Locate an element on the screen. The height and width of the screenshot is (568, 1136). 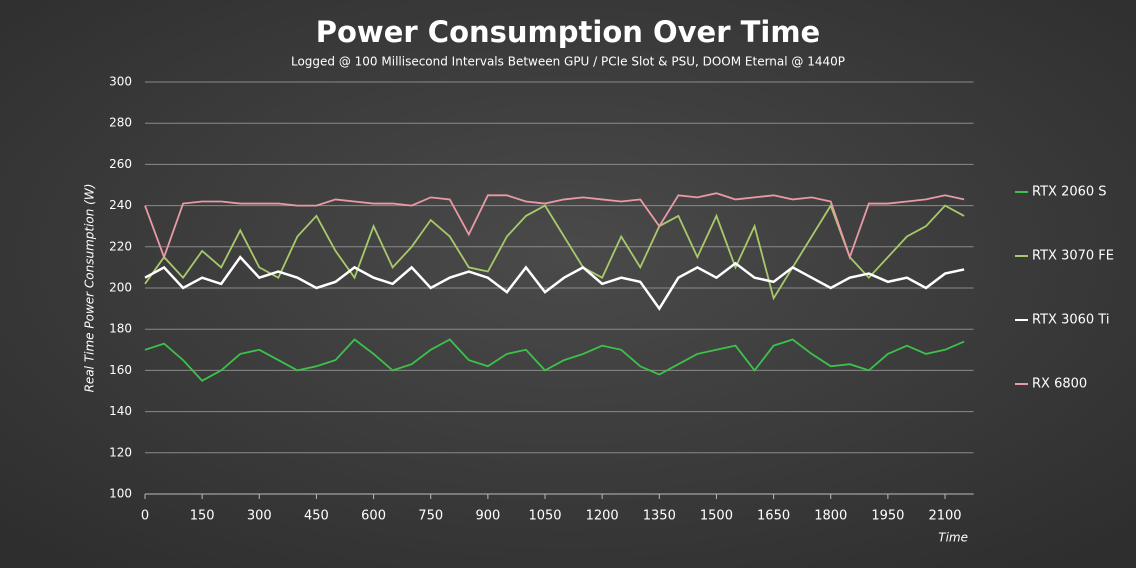
legend-label: RTX 3070 FE is located at coordinates (1073, 256).